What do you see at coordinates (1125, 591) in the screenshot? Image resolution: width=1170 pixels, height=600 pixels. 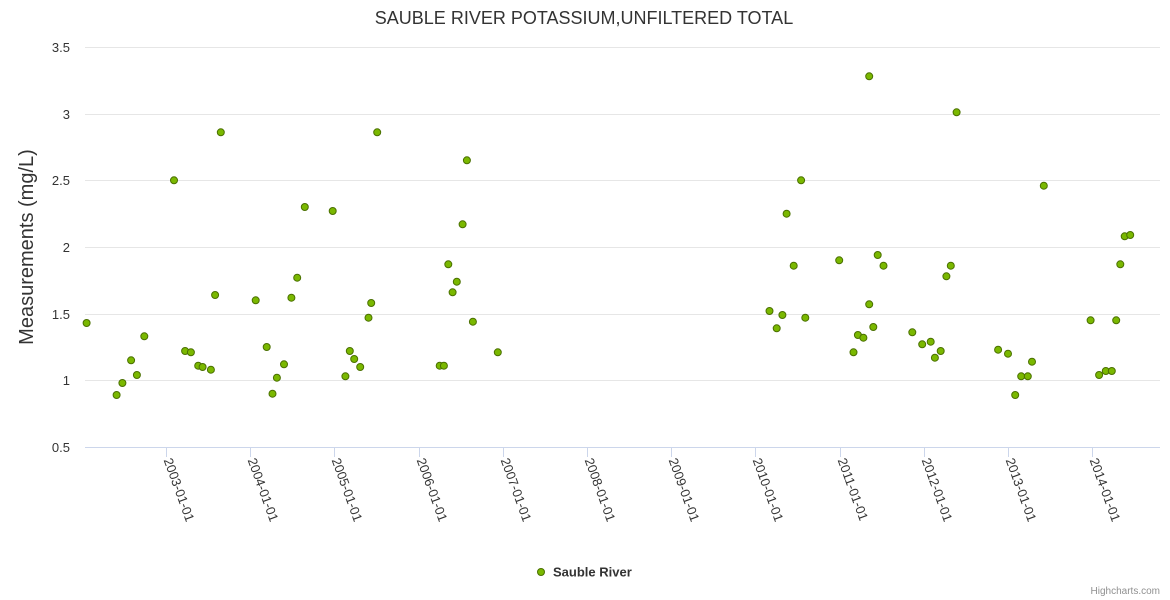 I see `credits-link: Highcharts.com` at bounding box center [1125, 591].